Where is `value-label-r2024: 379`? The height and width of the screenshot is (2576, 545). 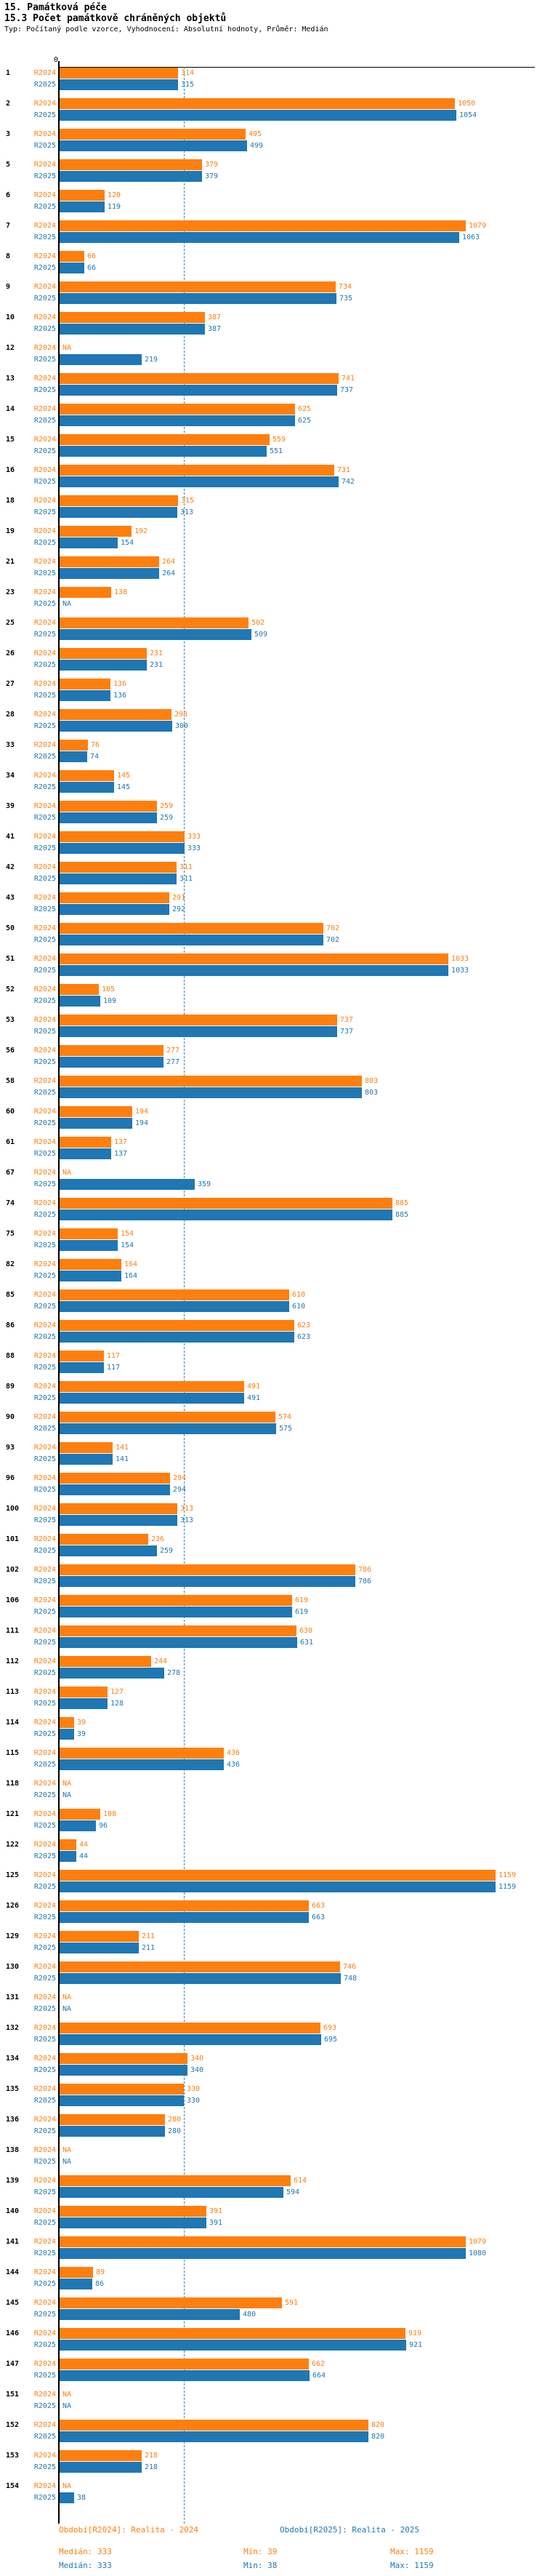 value-label-r2024: 379 is located at coordinates (212, 165).